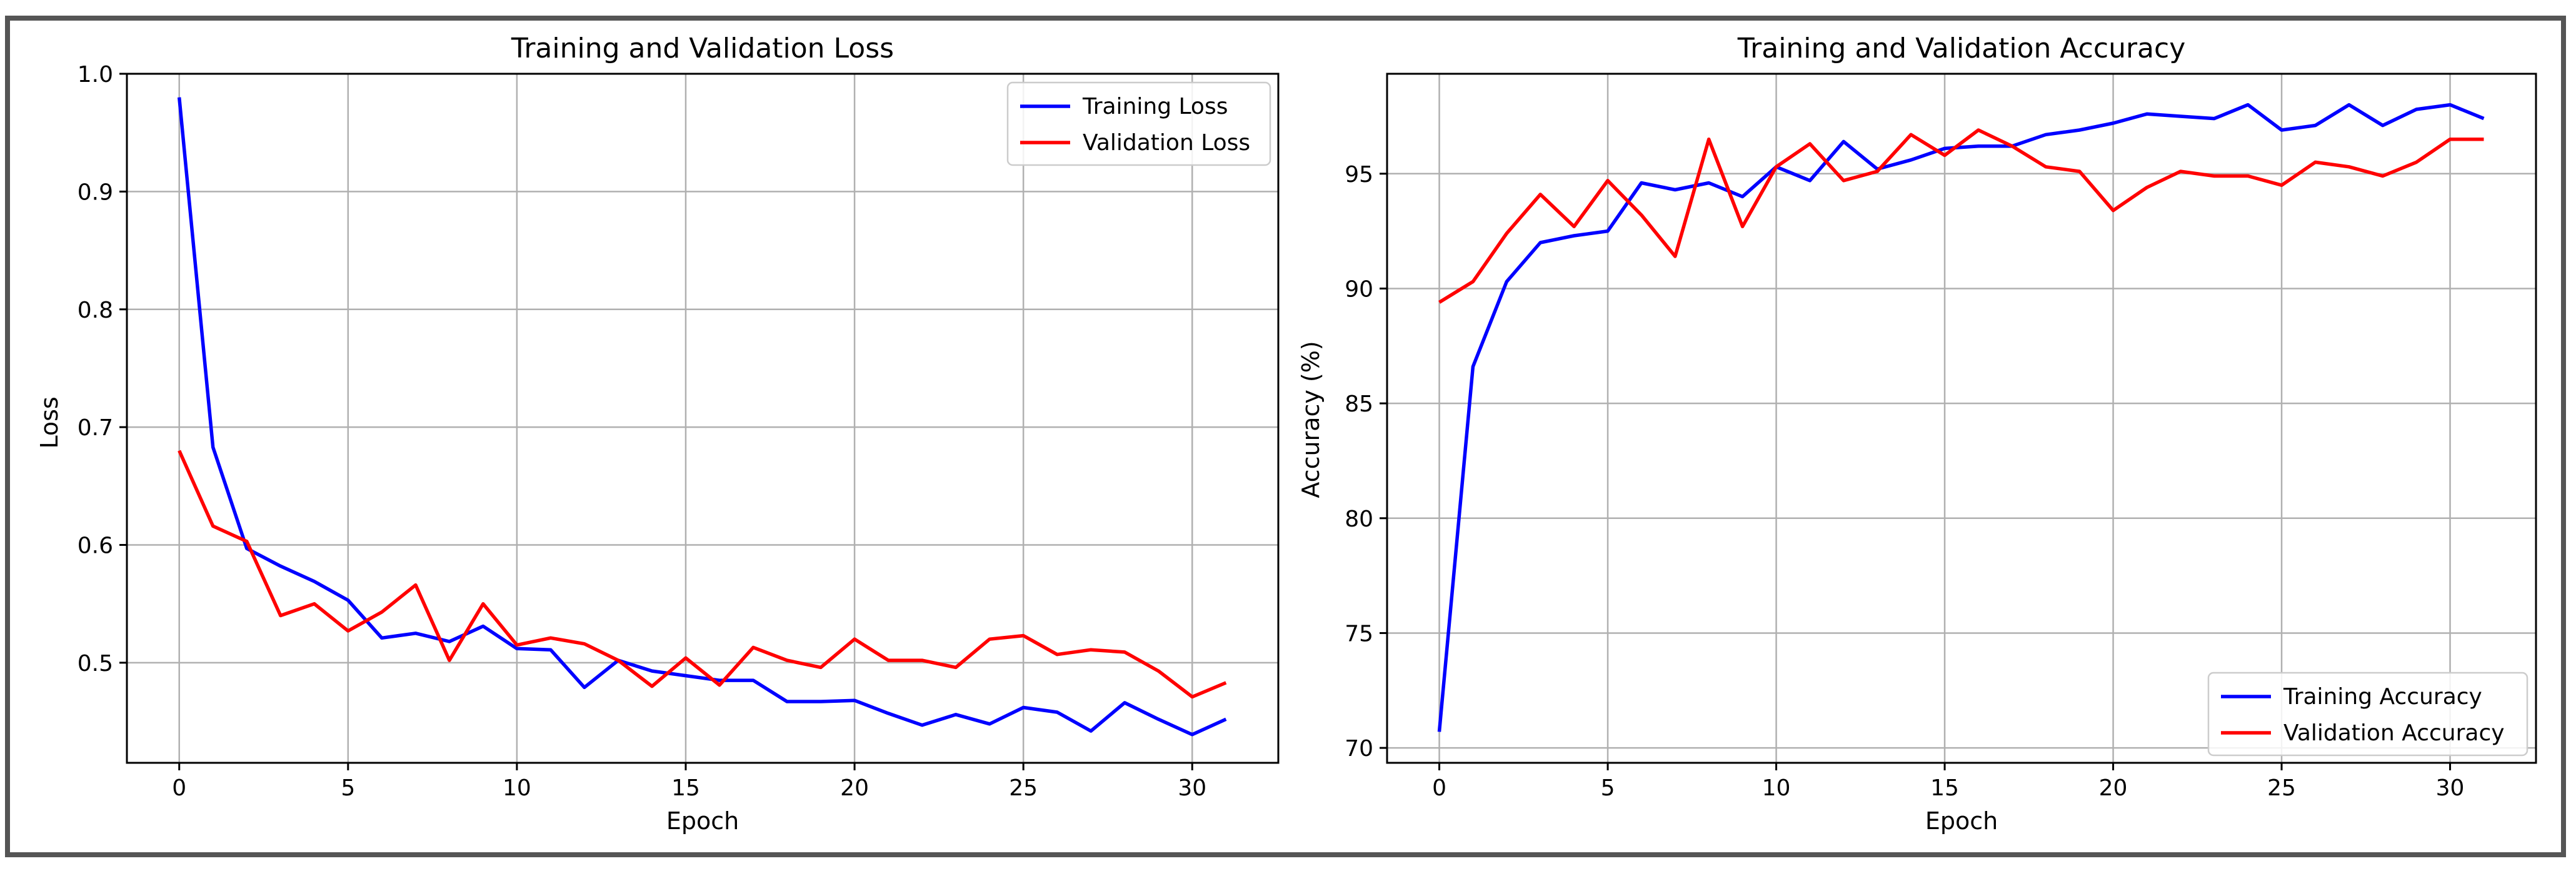 The height and width of the screenshot is (871, 2576). What do you see at coordinates (2394, 733) in the screenshot?
I see `accuracy-legend-label-1: Validation Accuracy` at bounding box center [2394, 733].